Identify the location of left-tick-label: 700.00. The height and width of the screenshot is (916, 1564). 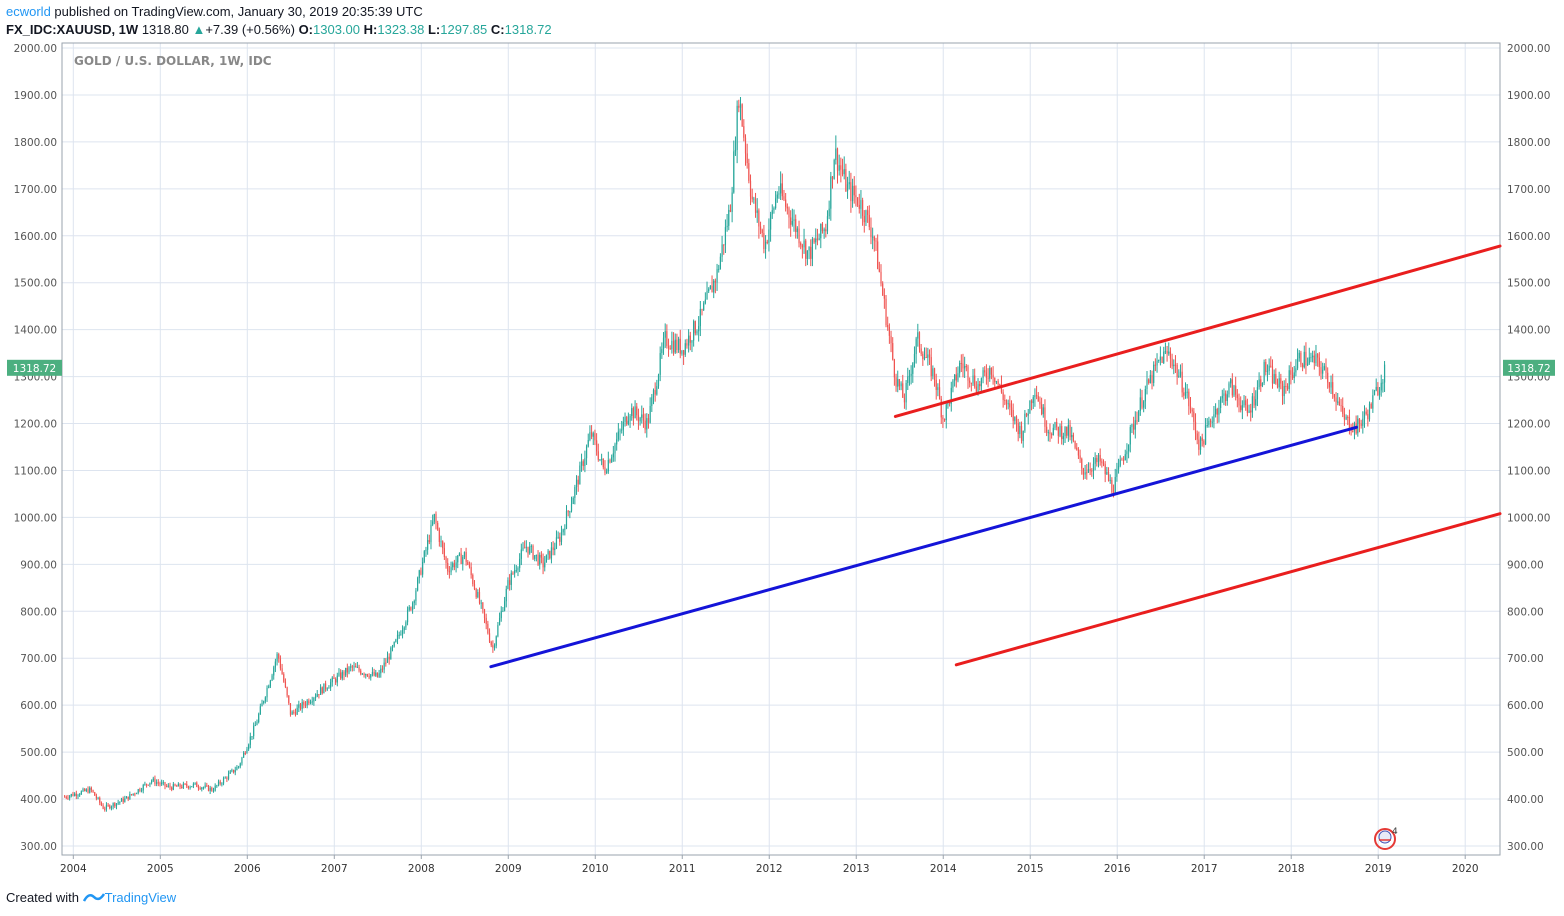
(38, 659).